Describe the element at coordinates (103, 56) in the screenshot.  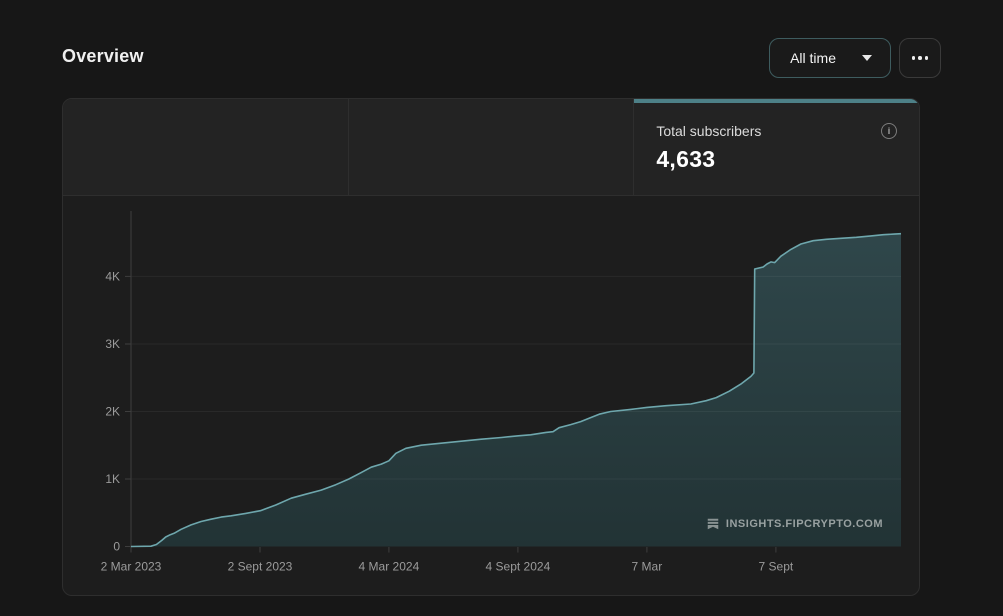
I see `page-title: Overview` at that location.